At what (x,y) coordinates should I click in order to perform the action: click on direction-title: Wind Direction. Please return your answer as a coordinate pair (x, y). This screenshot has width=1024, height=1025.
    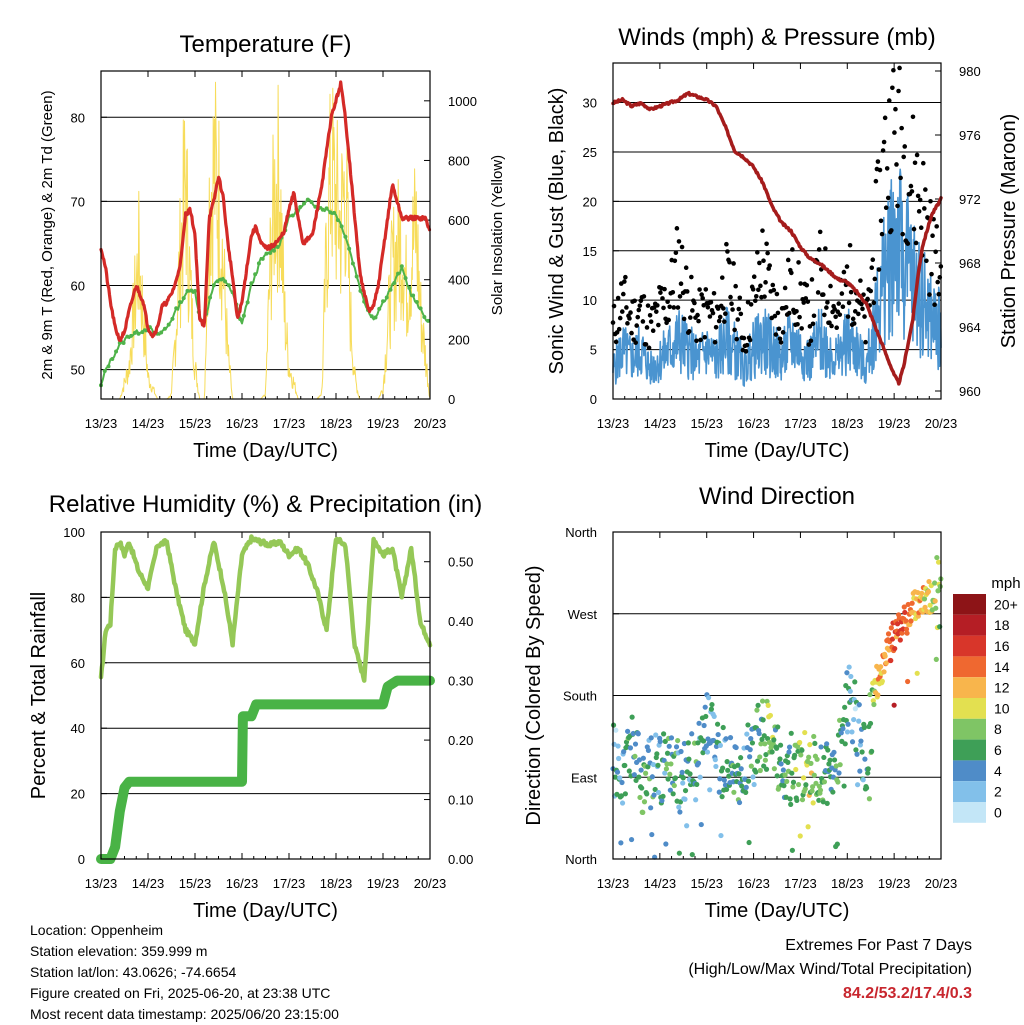
    Looking at the image, I should click on (777, 496).